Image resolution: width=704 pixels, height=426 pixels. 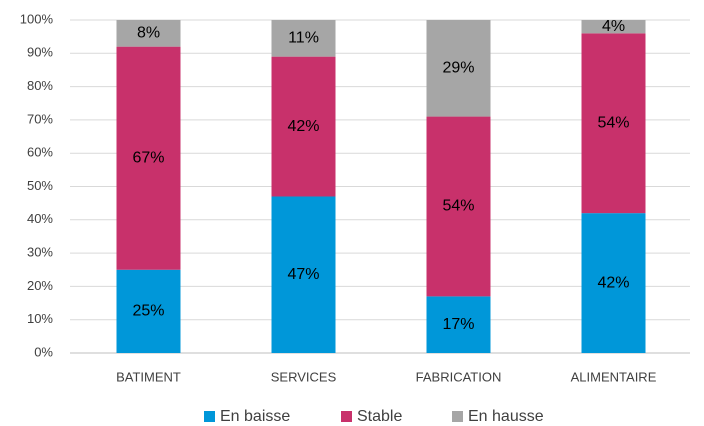 I want to click on x-tick-label: FABRICATION, so click(x=459, y=376).